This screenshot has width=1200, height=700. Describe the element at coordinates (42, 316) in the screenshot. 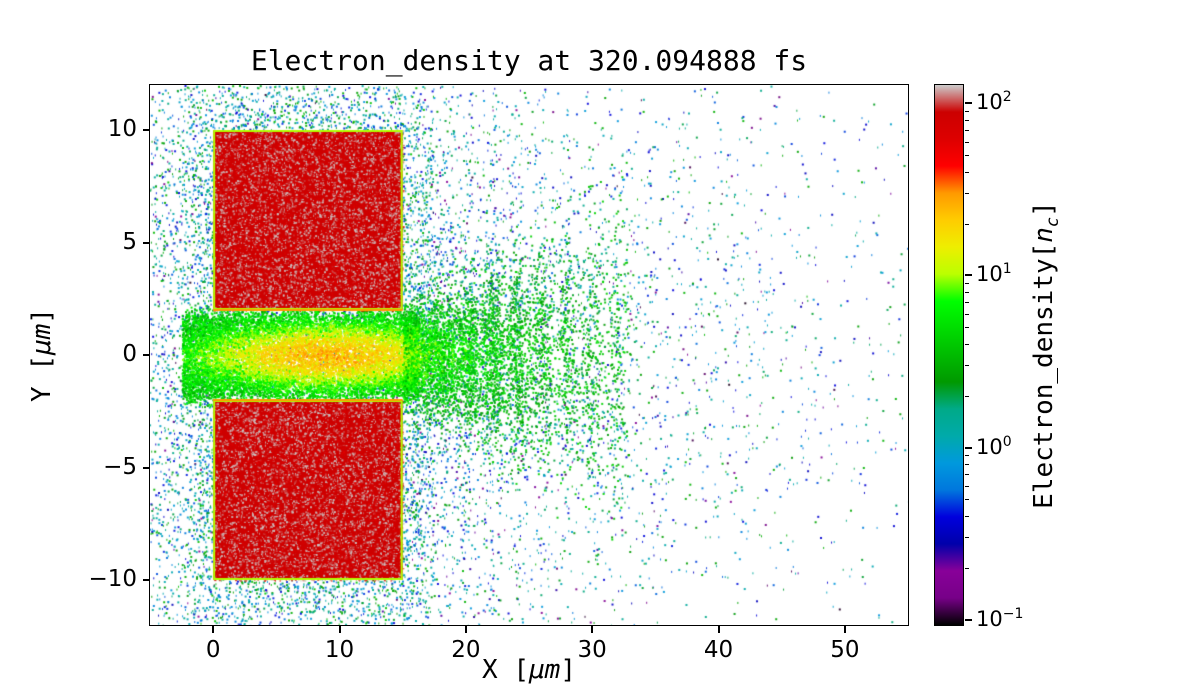

I see `y-axis-label-close: ]` at that location.